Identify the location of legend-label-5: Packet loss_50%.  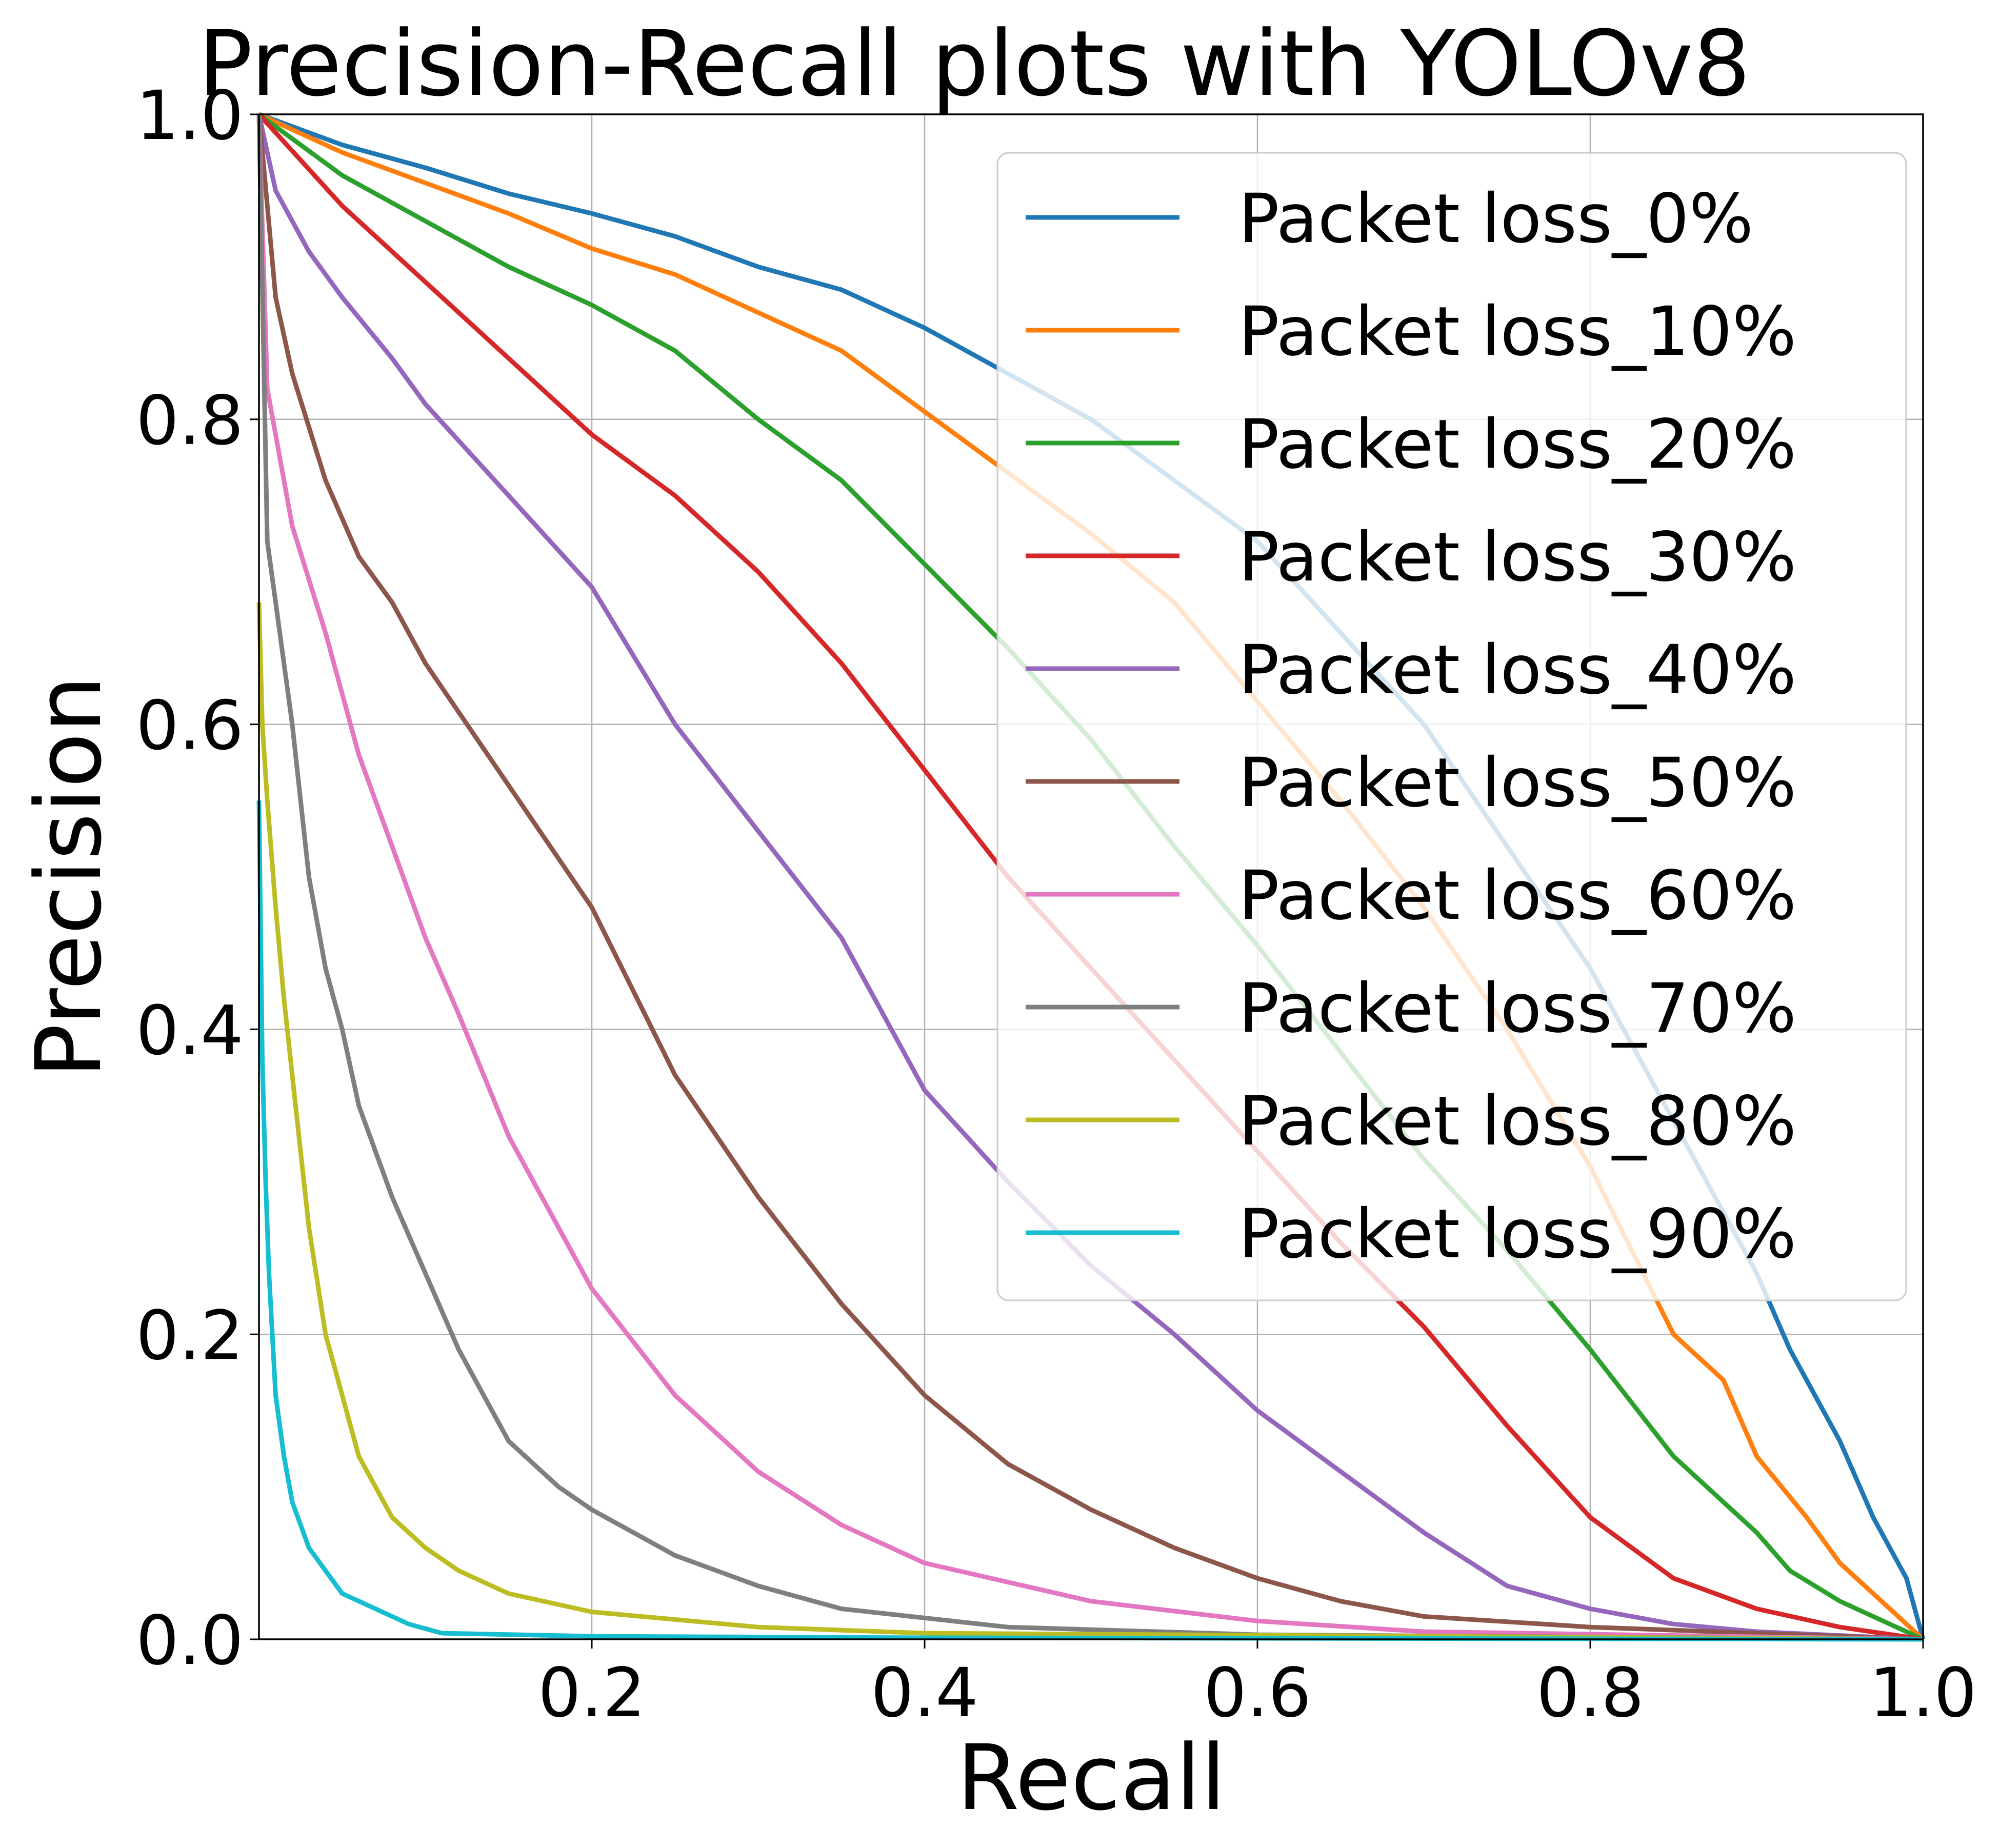
(1517, 783).